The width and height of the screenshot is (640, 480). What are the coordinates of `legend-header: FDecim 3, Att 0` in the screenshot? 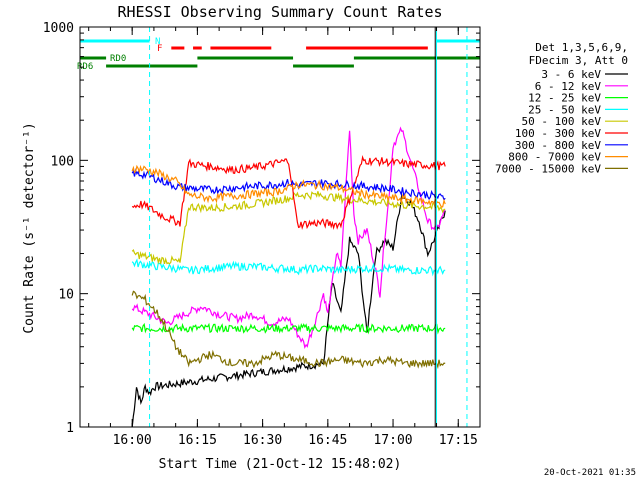 It's located at (578, 60).